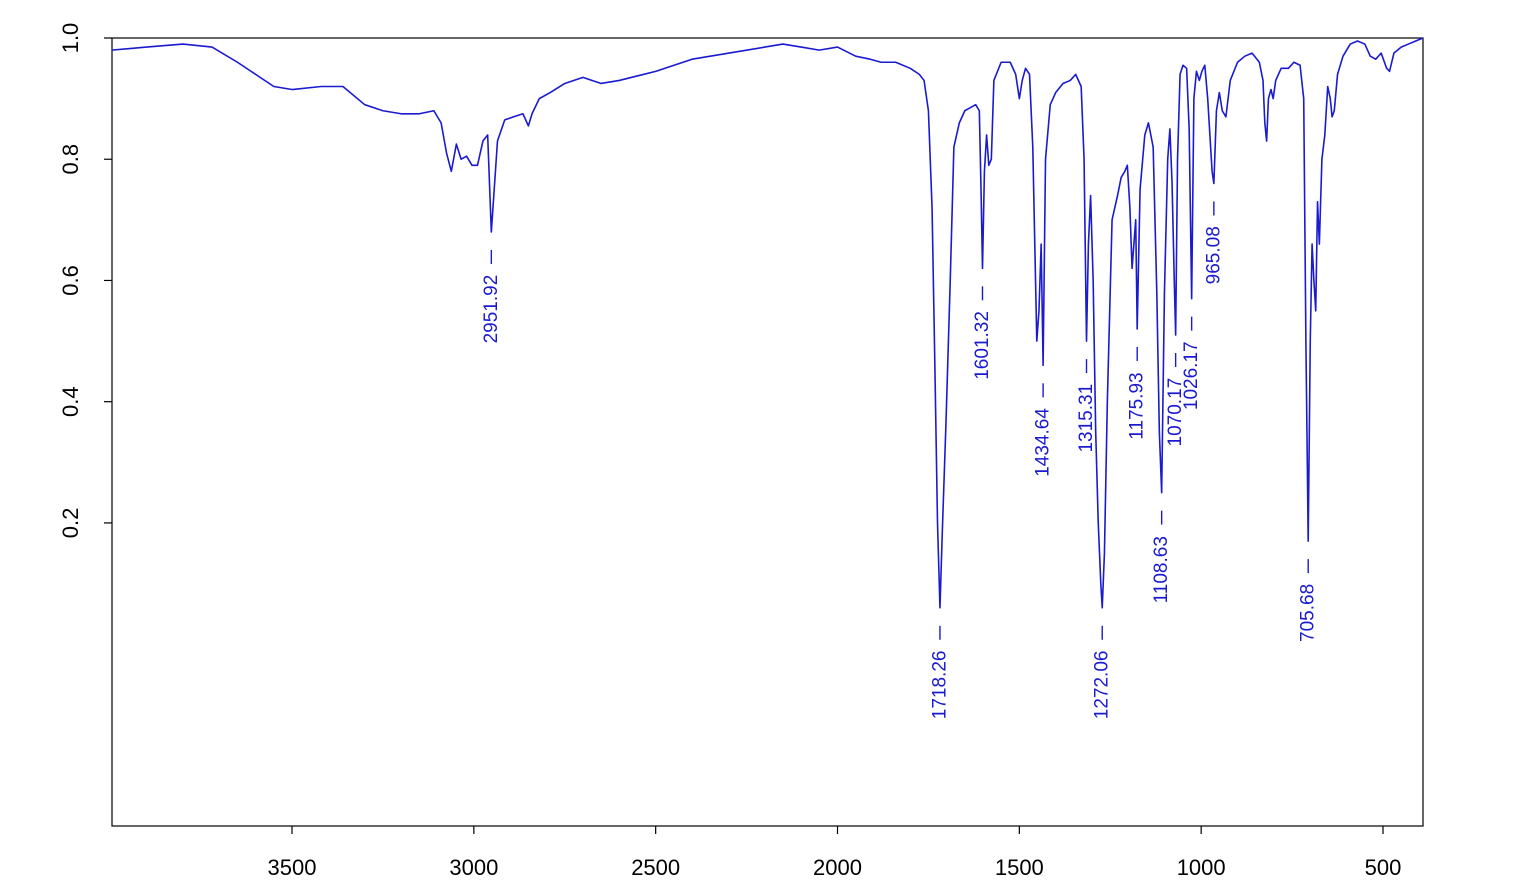  I want to click on y-tick-label: 0.2, so click(70, 523).